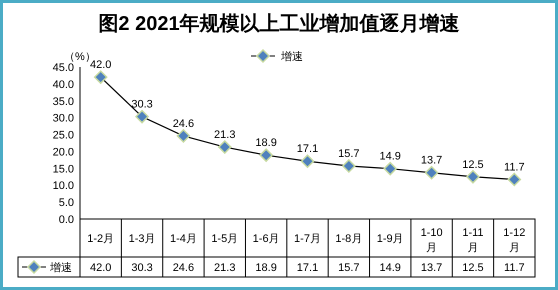 The image size is (558, 290). I want to click on data-label: 18.9, so click(266, 143).